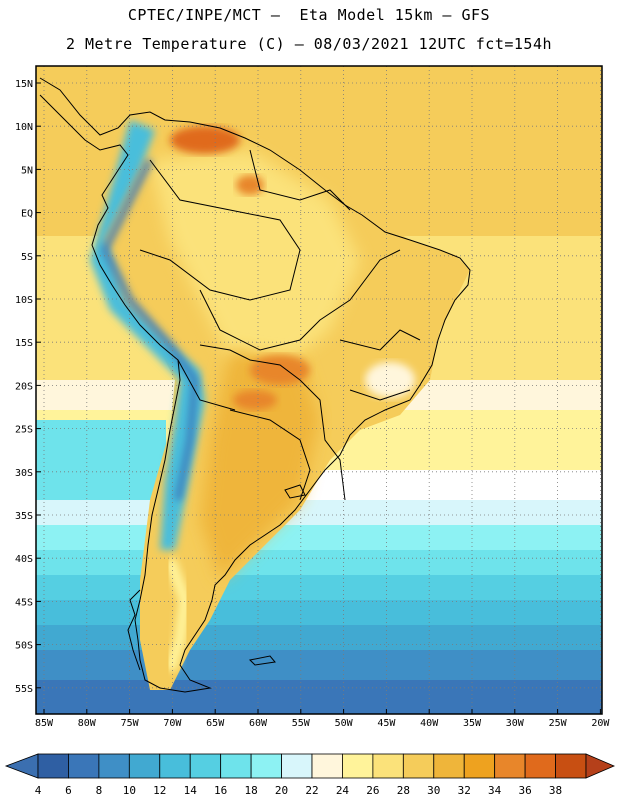 The height and width of the screenshot is (800, 618). What do you see at coordinates (130, 723) in the screenshot?
I see `lon-label: 75W` at bounding box center [130, 723].